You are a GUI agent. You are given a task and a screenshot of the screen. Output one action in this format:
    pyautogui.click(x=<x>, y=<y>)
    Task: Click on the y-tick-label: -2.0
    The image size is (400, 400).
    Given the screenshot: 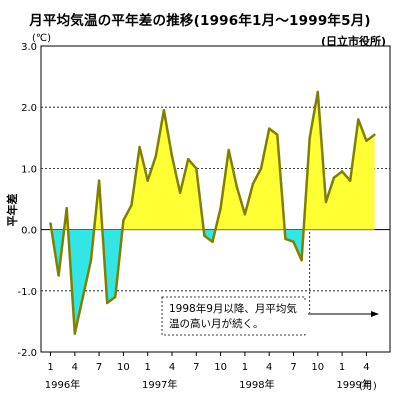 What is the action you would take?
    pyautogui.click(x=27, y=353)
    